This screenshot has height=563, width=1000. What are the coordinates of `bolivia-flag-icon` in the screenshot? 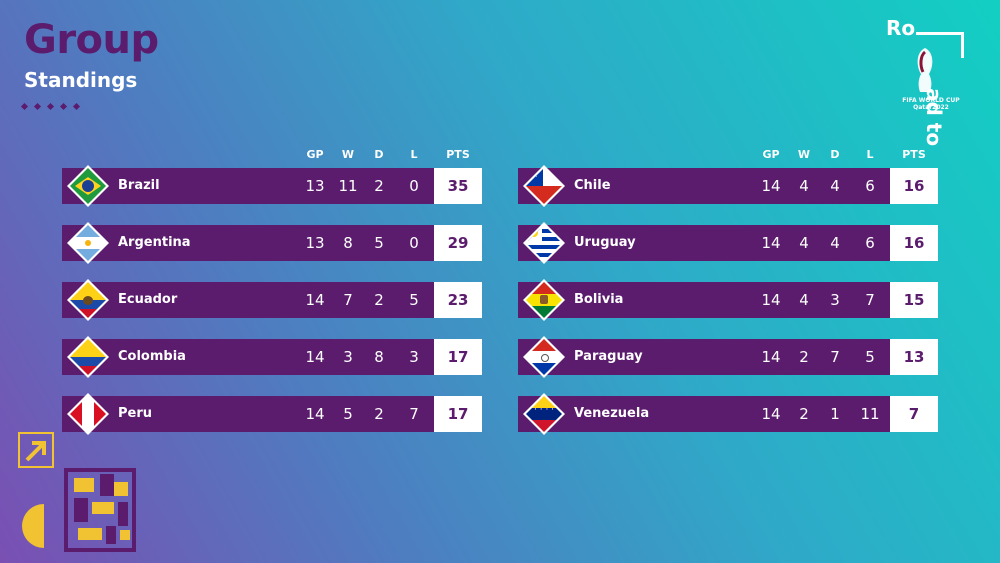 It's located at (544, 300).